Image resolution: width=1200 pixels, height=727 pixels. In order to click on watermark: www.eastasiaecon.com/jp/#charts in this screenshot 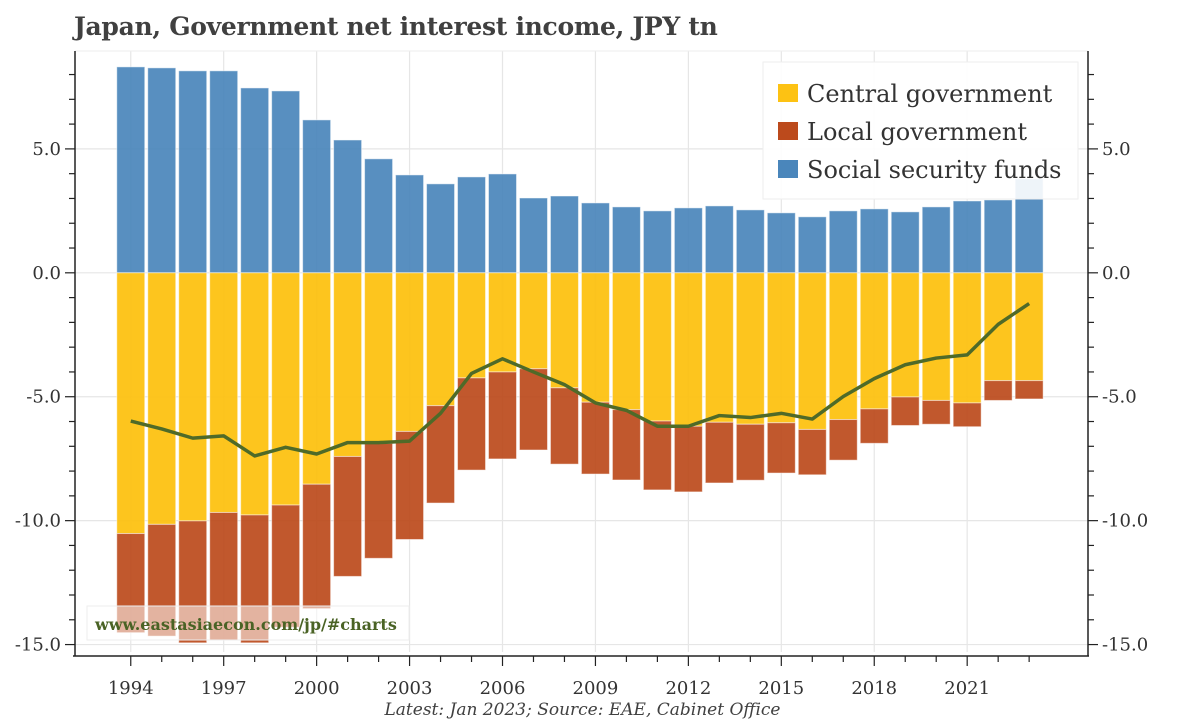, I will do `click(248, 623)`.